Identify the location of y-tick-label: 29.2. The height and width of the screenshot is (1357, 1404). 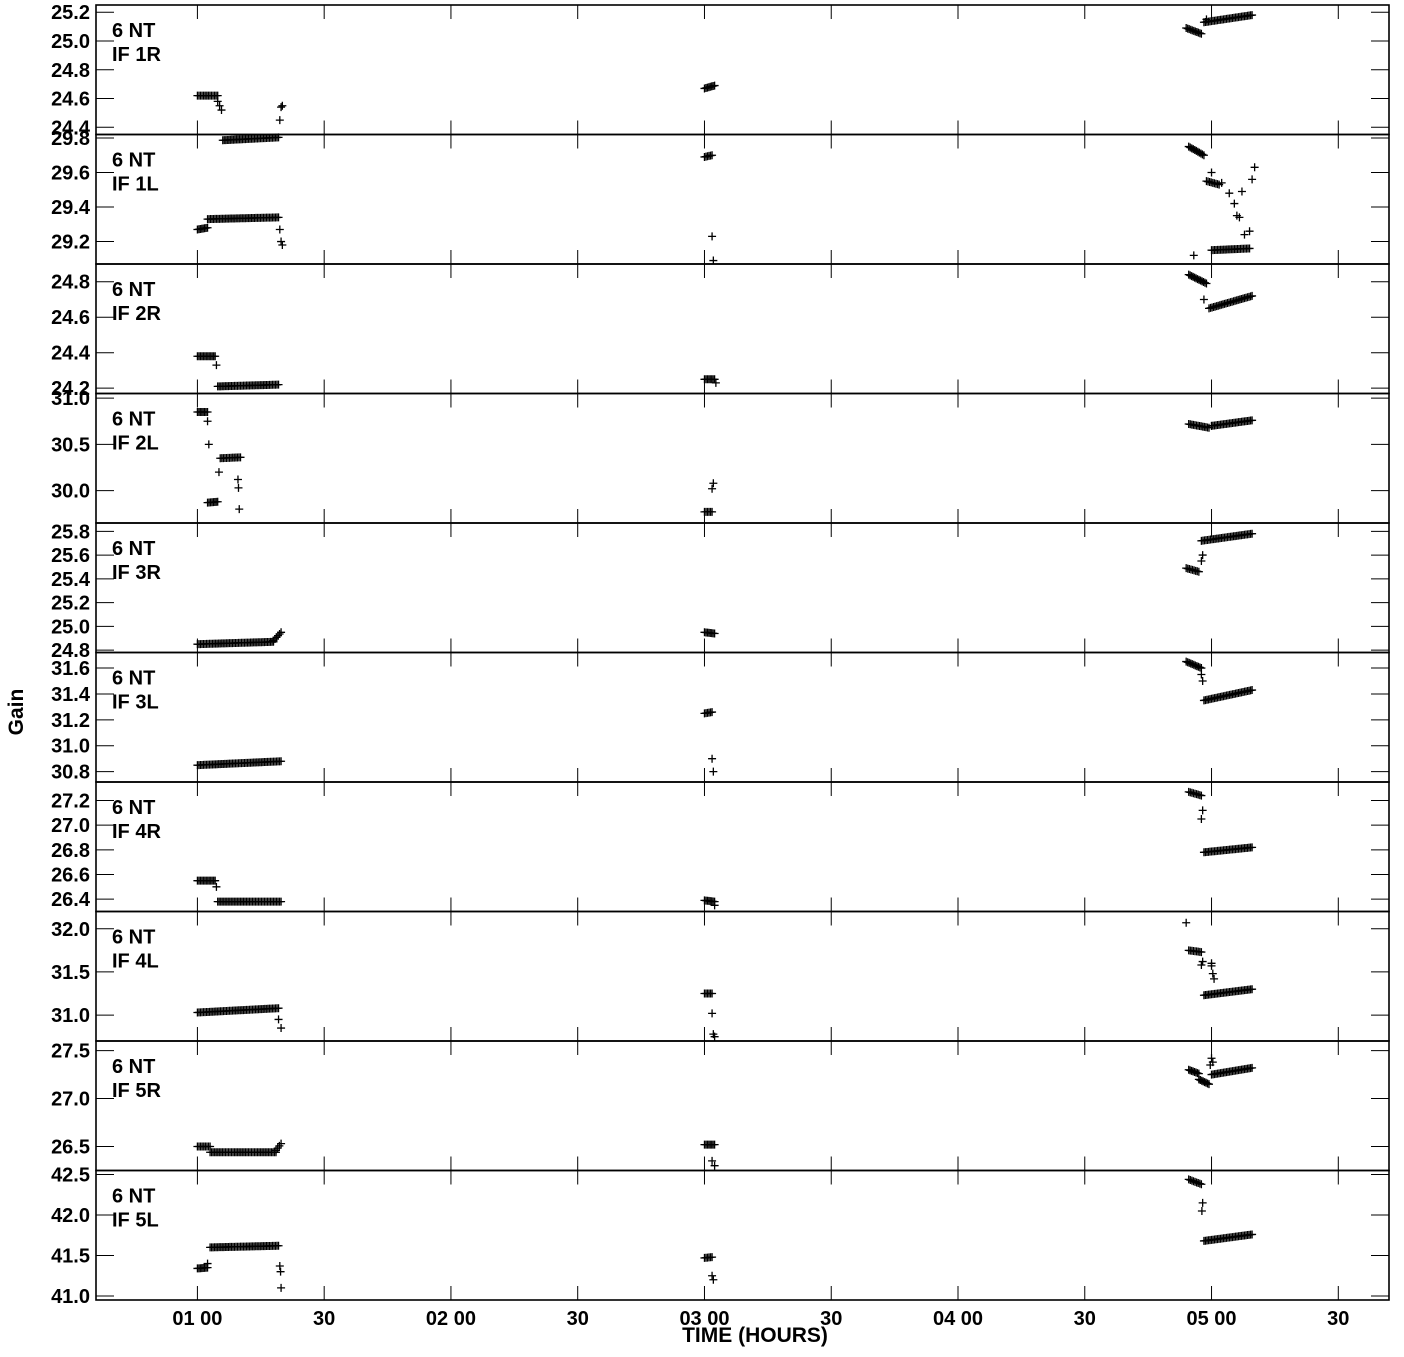
(70, 243).